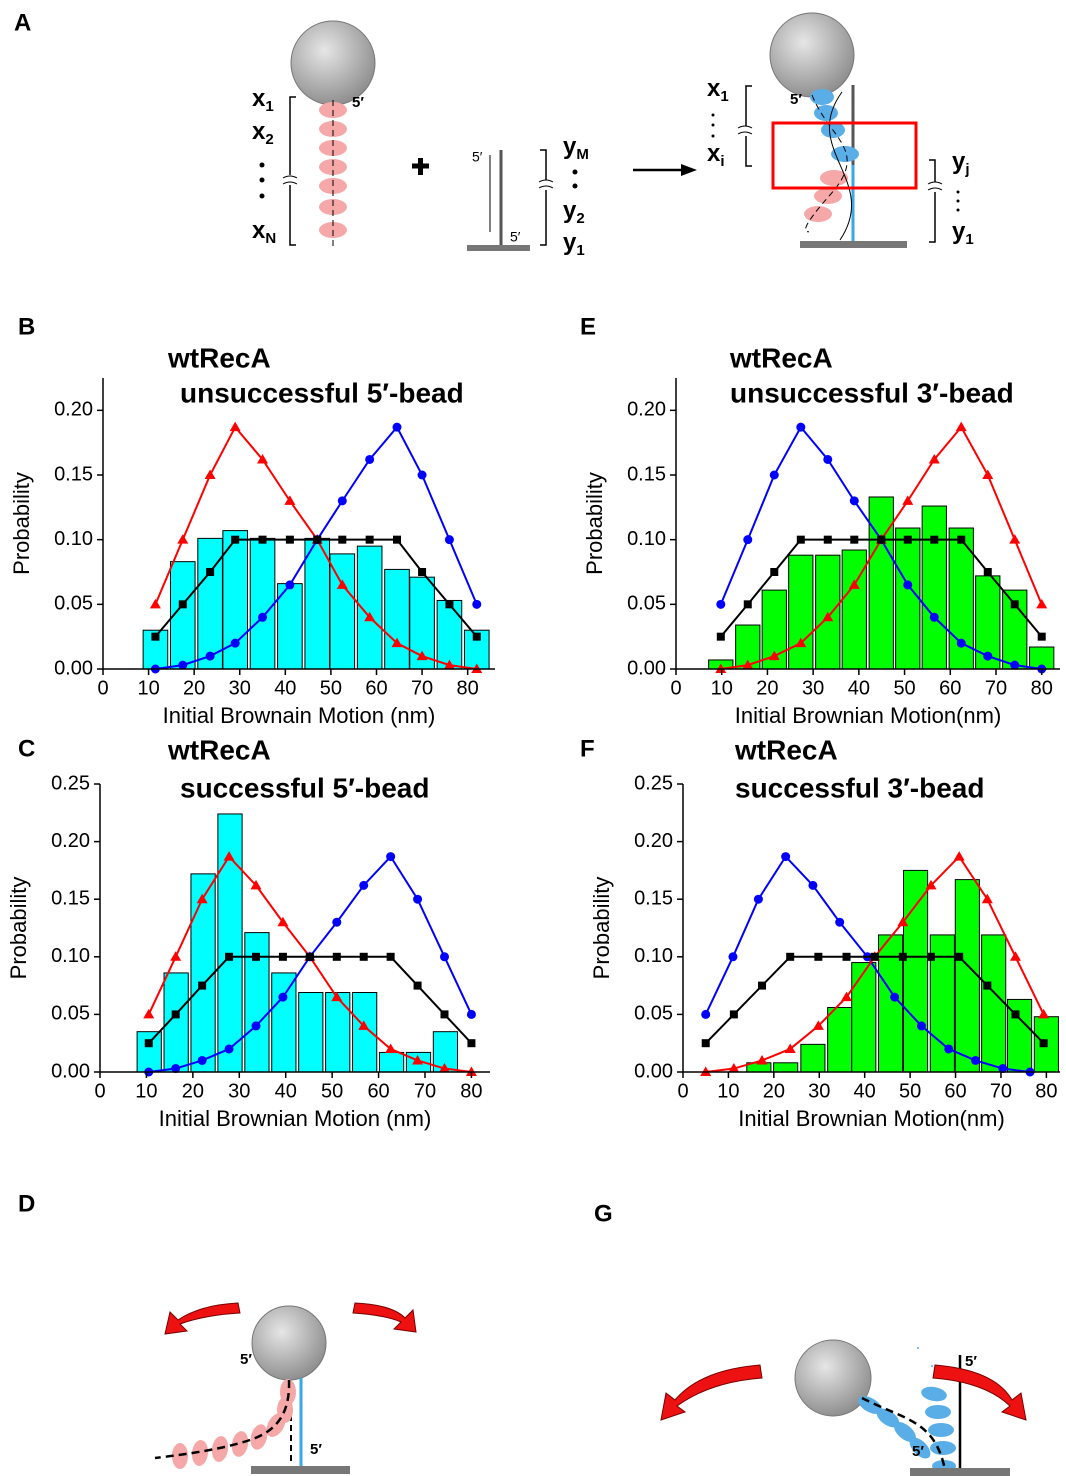  Describe the element at coordinates (26, 326) in the screenshot. I see `panel-label: B` at that location.